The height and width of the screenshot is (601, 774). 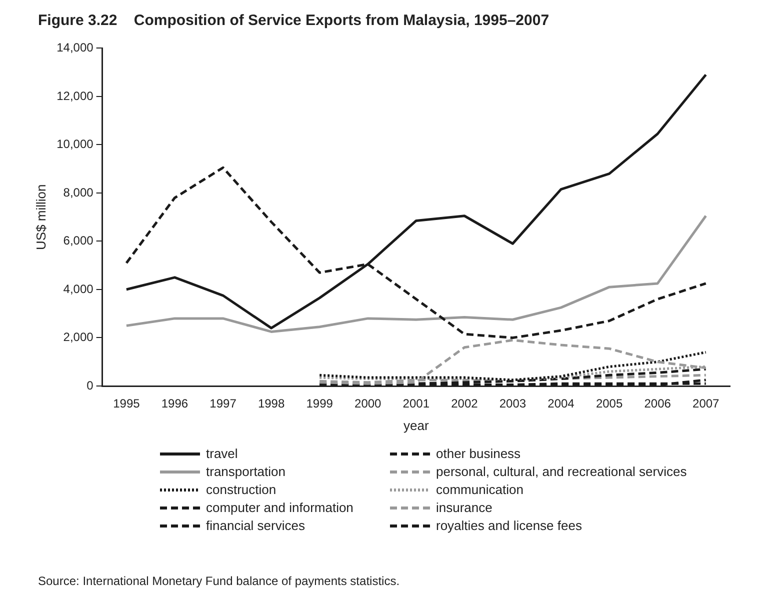 I want to click on x-tick-label: 2001, so click(x=416, y=403).